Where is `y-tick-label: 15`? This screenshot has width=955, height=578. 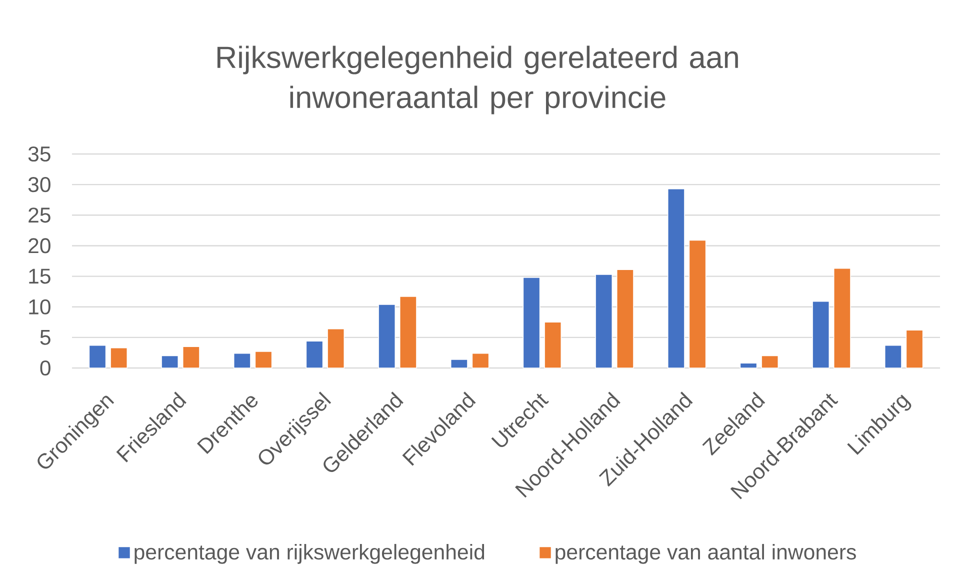 y-tick-label: 15 is located at coordinates (39, 276).